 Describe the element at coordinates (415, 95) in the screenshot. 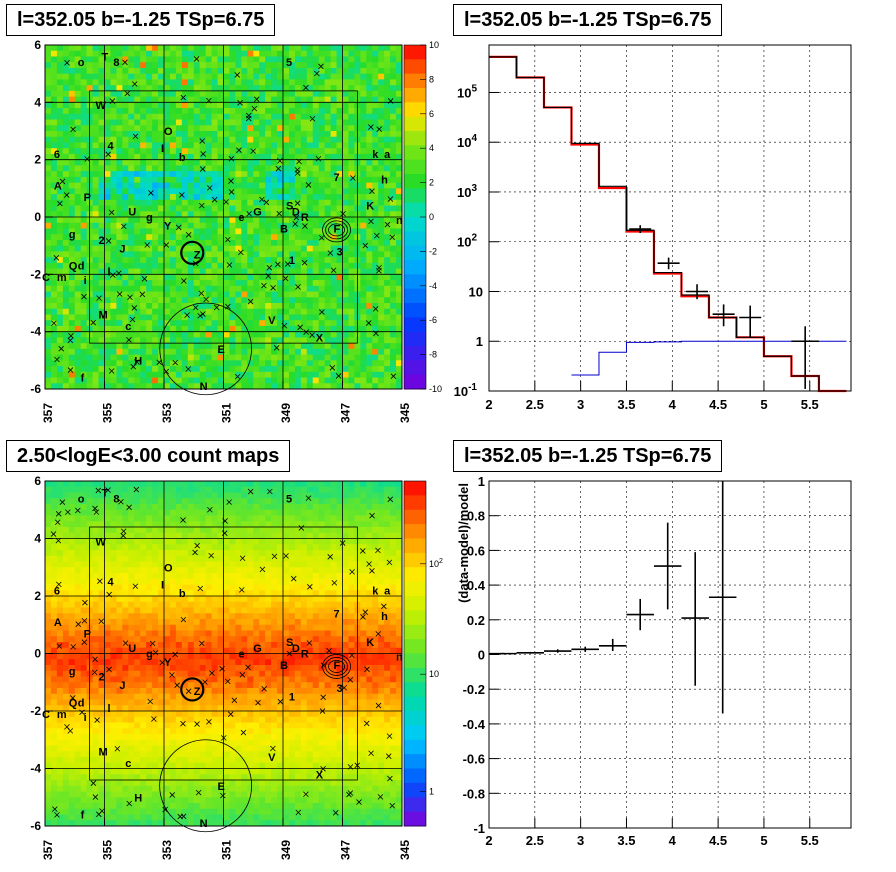

I see `residual-map-colorbar-cell` at that location.